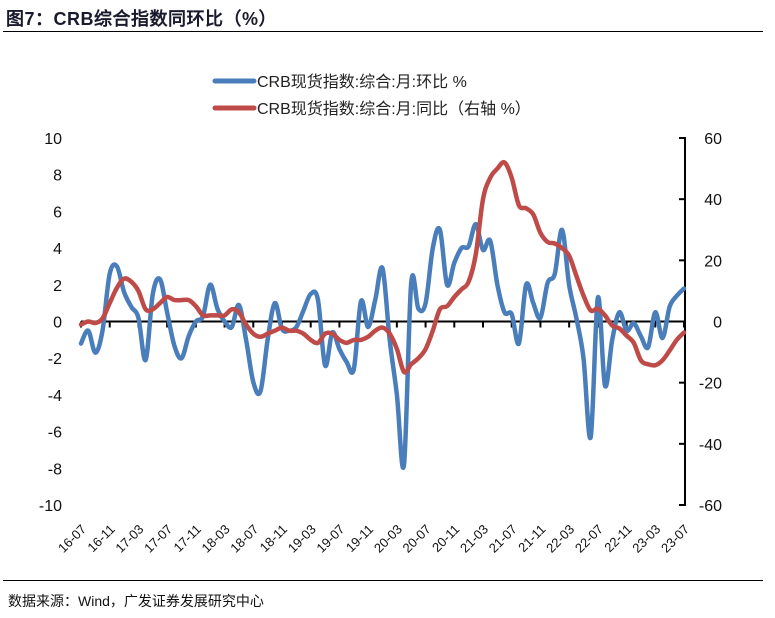 This screenshot has height=618, width=775. I want to click on right-axis-tick-label: -40, so click(710, 445).